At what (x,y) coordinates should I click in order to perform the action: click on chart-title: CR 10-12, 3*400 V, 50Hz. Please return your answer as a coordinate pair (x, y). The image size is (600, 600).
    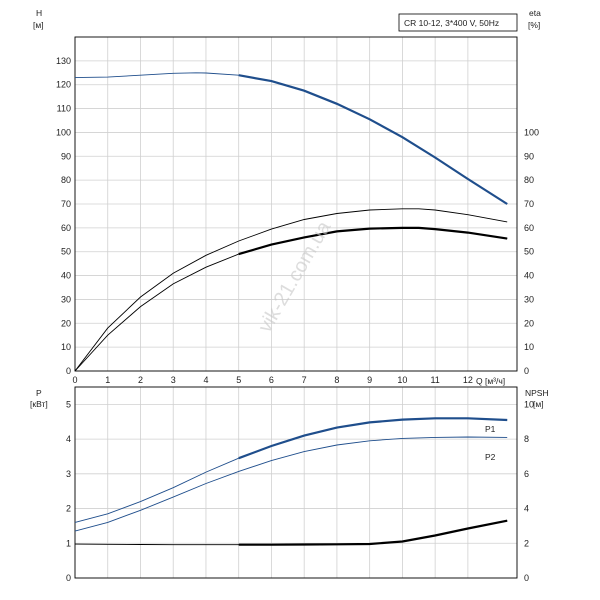
    Looking at the image, I should click on (451, 23).